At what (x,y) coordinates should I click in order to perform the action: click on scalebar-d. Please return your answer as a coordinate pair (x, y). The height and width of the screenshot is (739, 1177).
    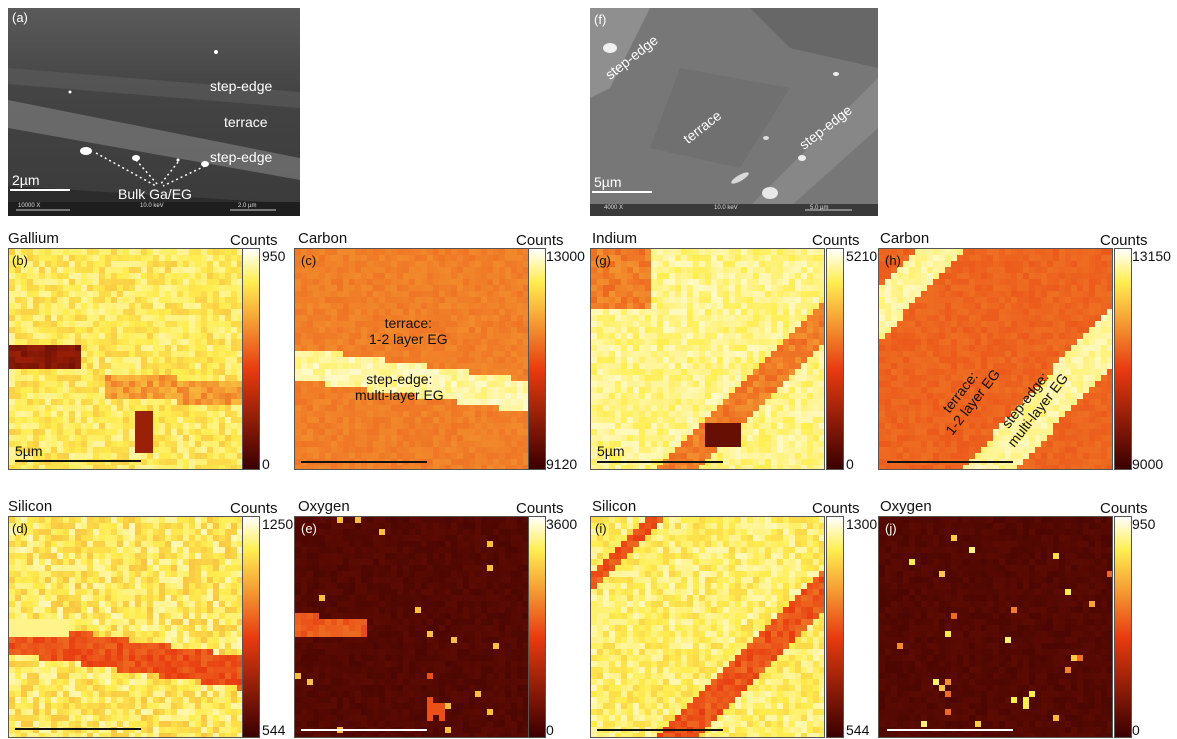
    Looking at the image, I should click on (78, 729).